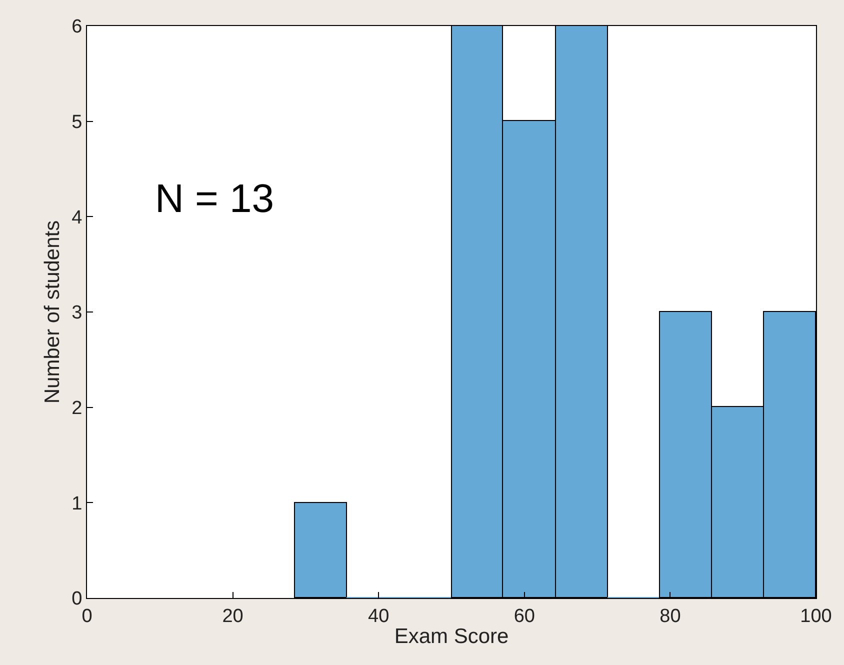 This screenshot has height=665, width=844. Describe the element at coordinates (77, 122) in the screenshot. I see `y-tick-label: 5` at that location.